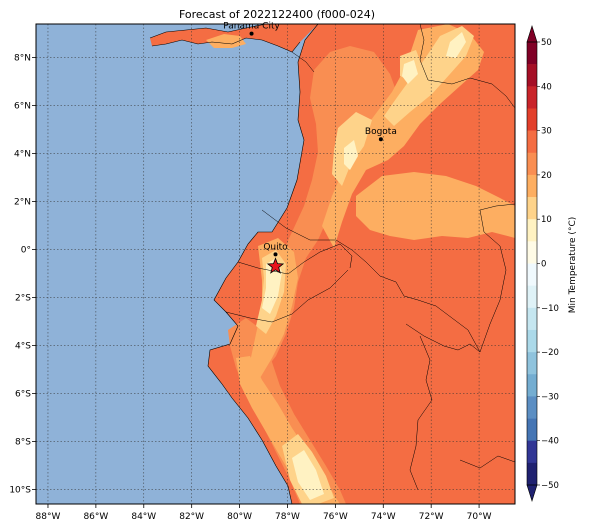 The image size is (590, 528). I want to click on temperature-colorbar: 50 40 30 20 10 0 −10 −20 −30 −40 −50, so click(542, 263).